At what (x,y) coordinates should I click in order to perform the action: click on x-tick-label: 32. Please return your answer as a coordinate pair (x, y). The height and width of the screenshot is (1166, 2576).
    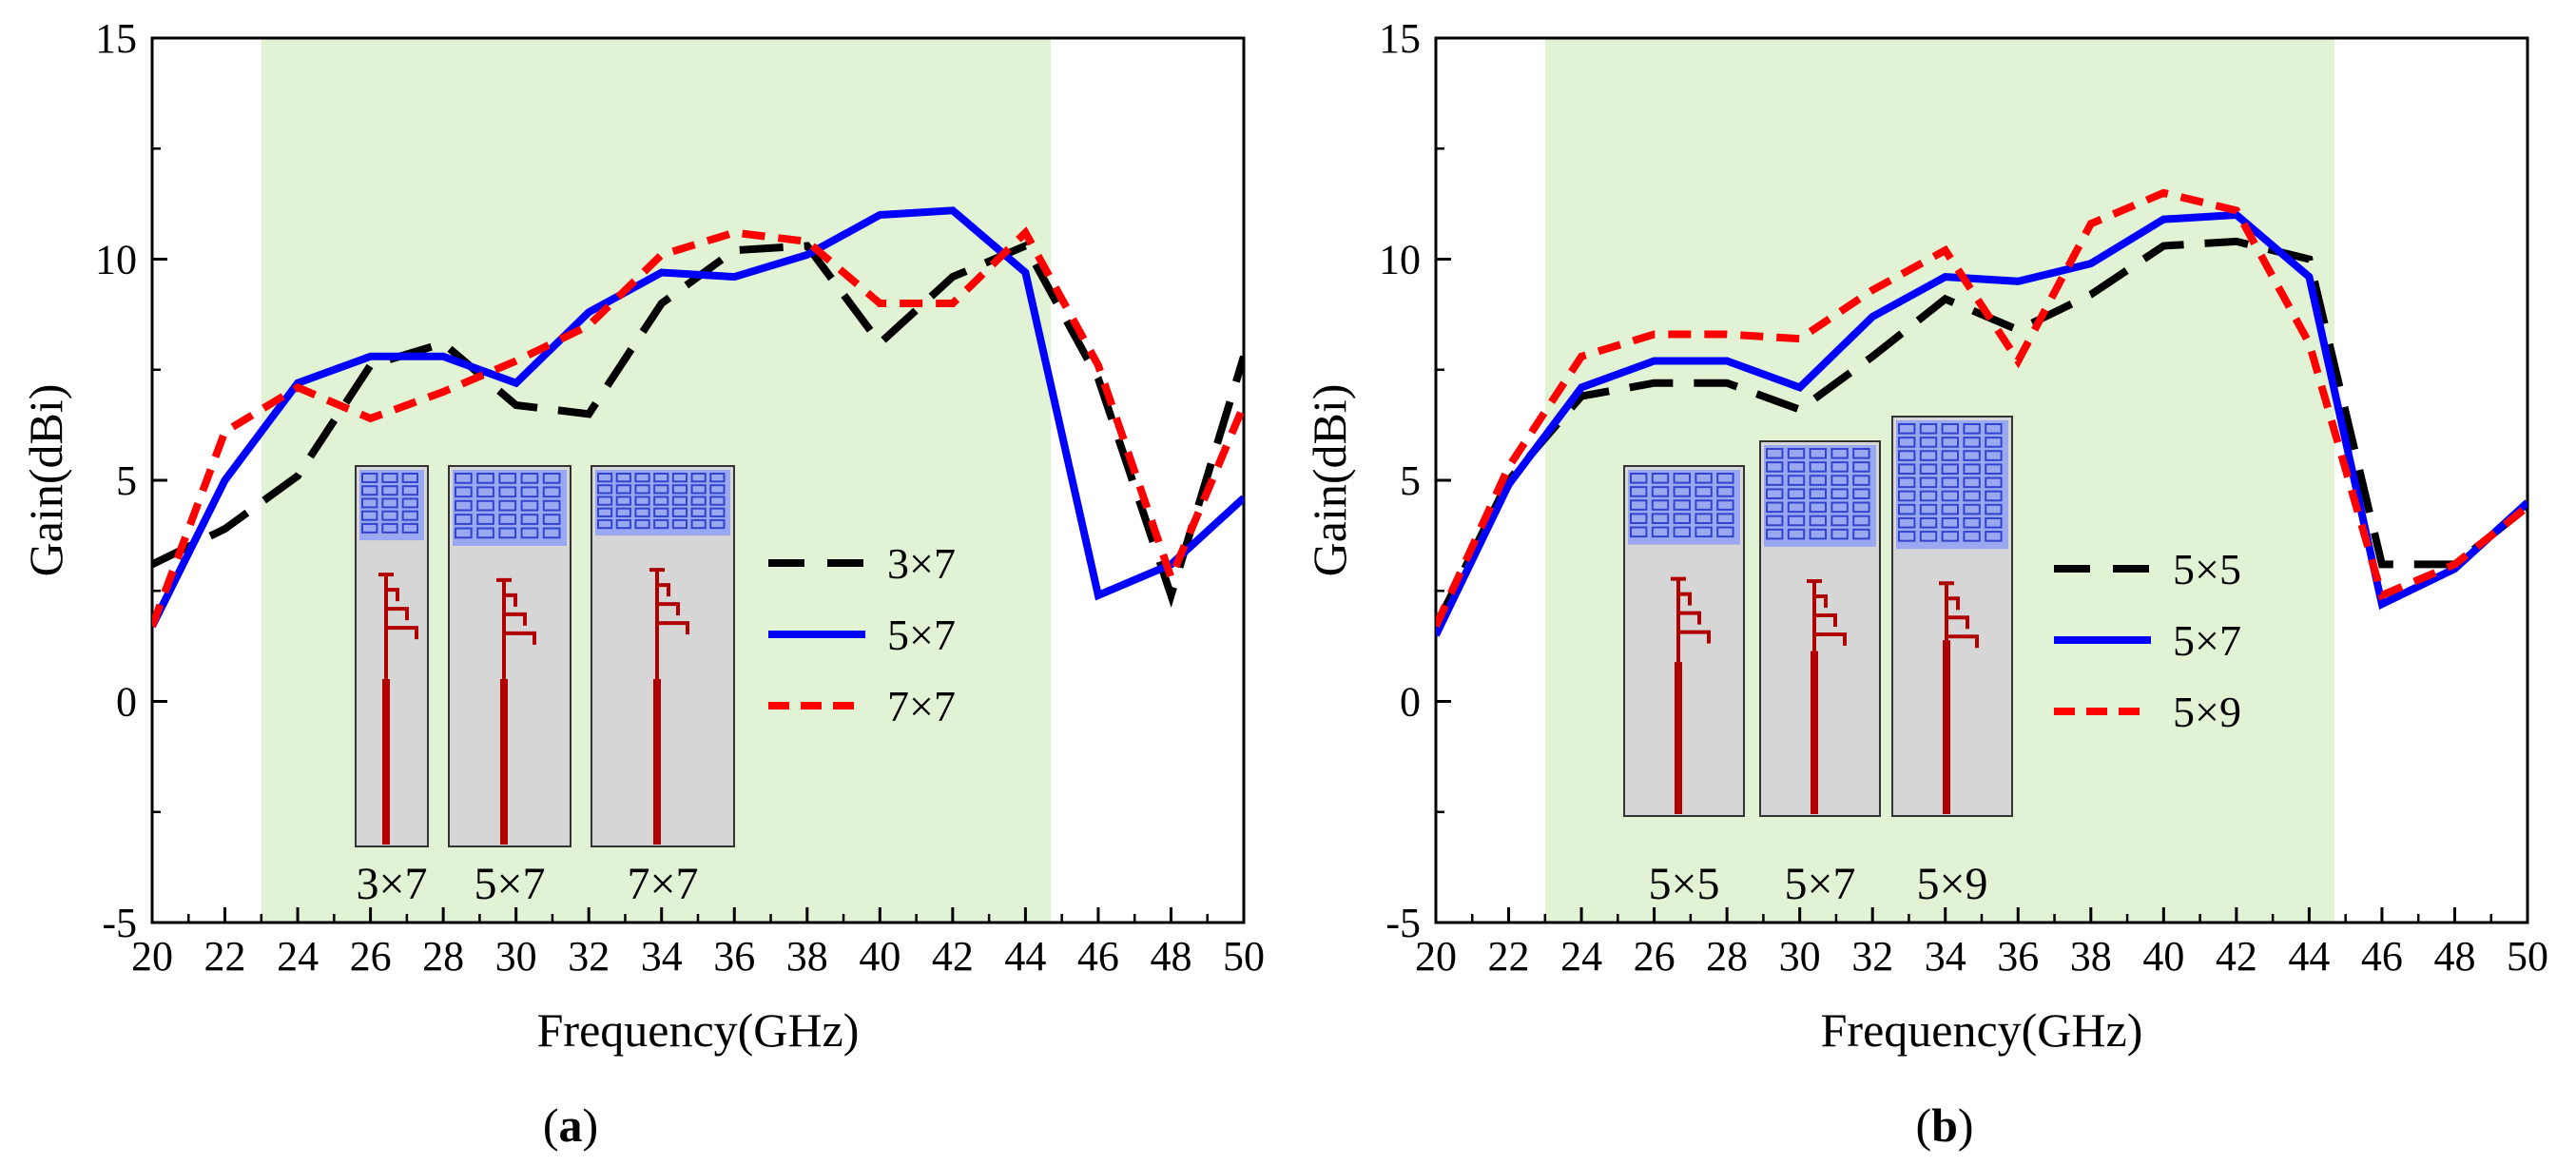
    Looking at the image, I should click on (1872, 956).